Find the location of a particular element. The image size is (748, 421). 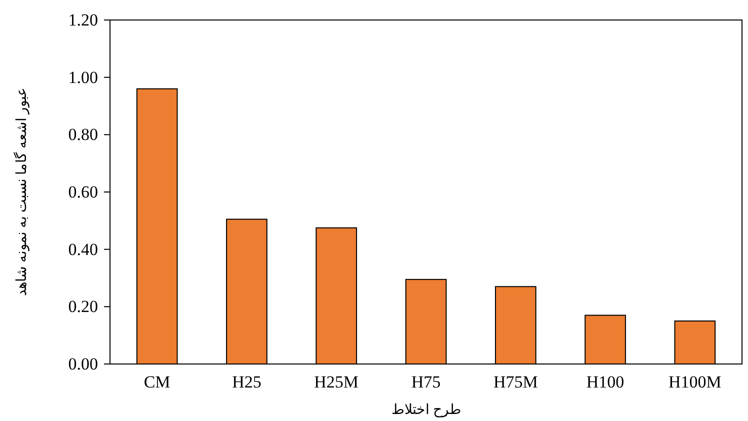

x-tick-label: H25M is located at coordinates (336, 382).